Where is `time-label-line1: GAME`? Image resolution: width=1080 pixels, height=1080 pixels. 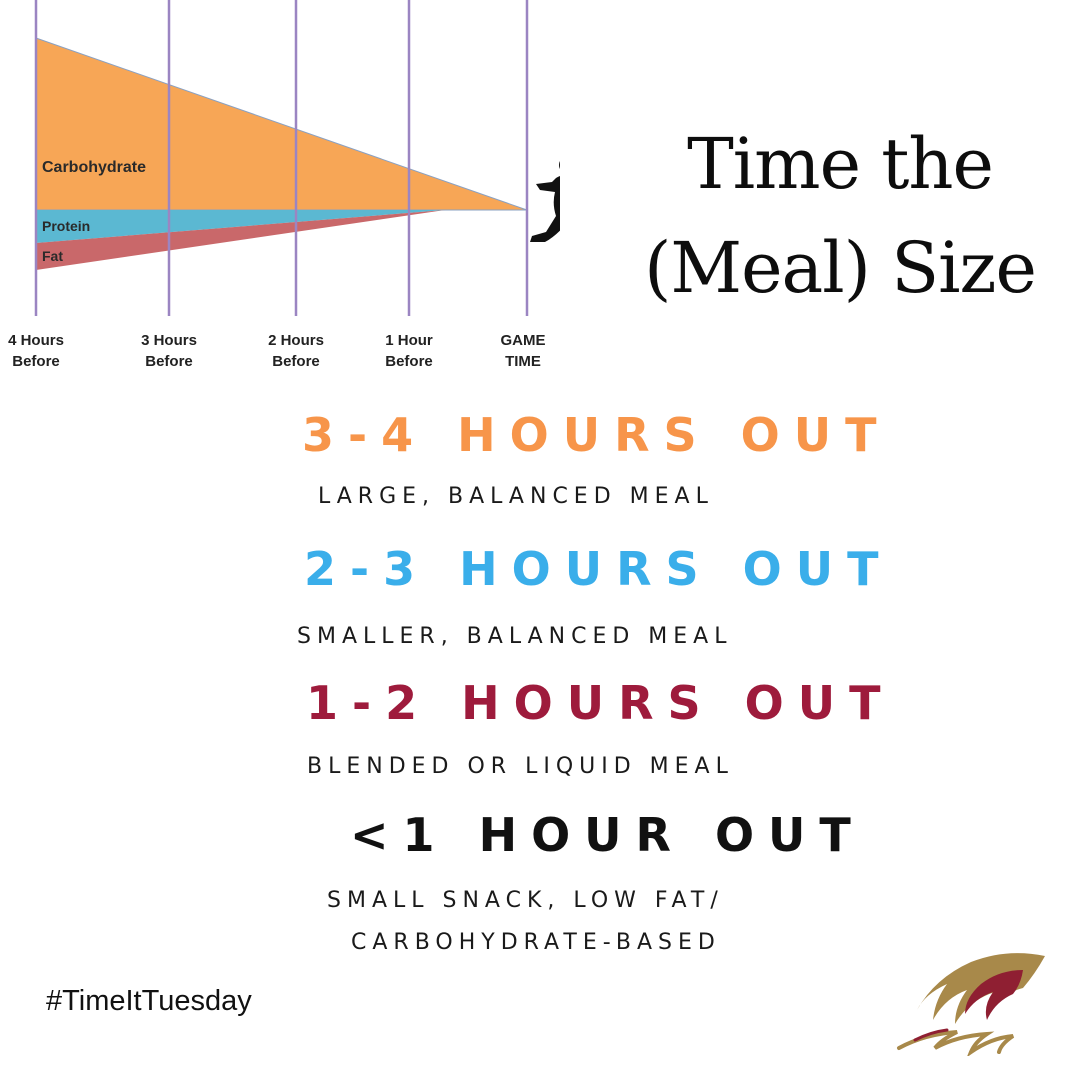 time-label-line1: GAME is located at coordinates (523, 340).